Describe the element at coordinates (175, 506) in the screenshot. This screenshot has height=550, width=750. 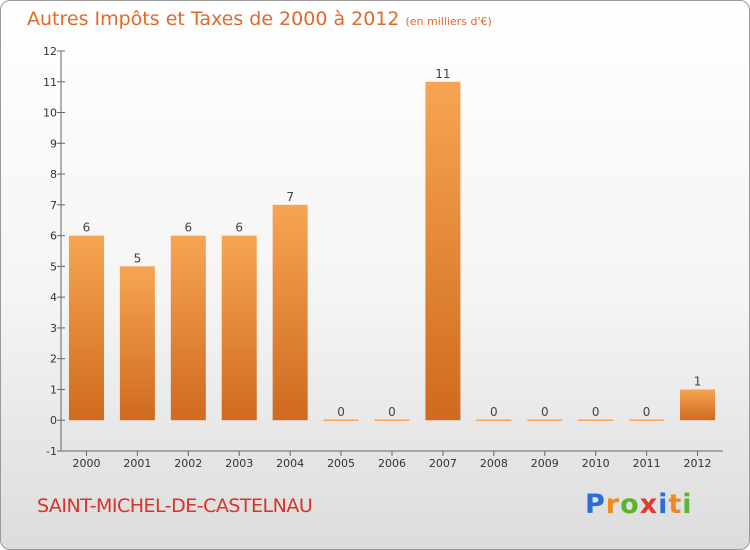
I see `commune-name: SAINT-MICHEL-DE-CASTELNAU` at that location.